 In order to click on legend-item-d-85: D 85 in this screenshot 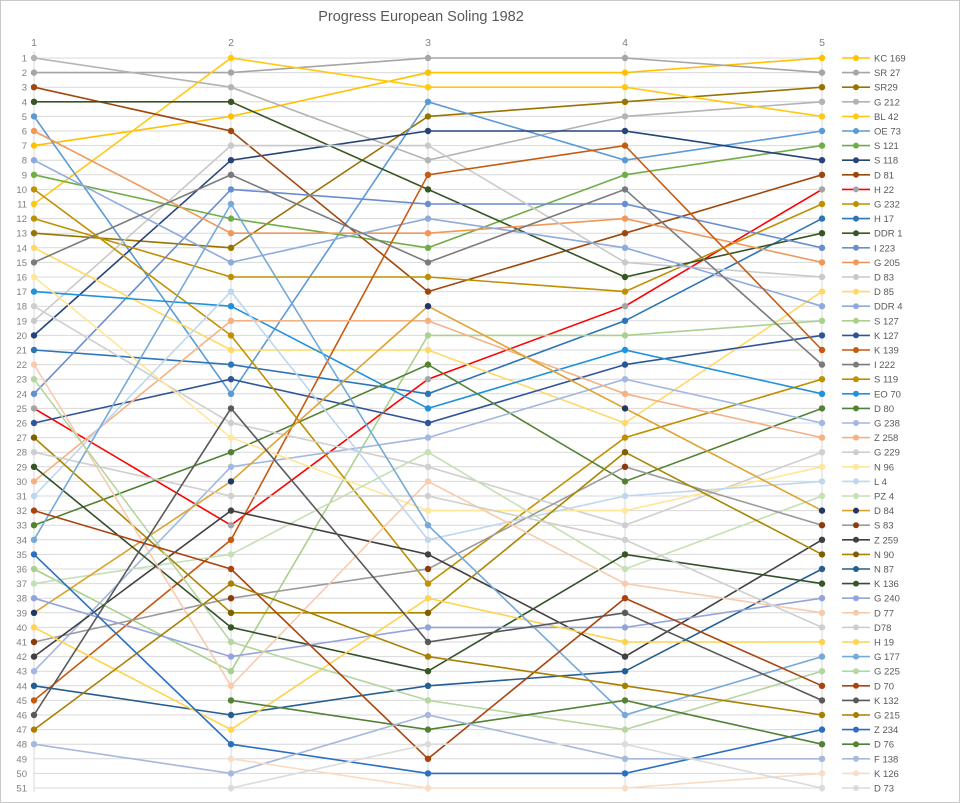, I will do `click(868, 292)`.